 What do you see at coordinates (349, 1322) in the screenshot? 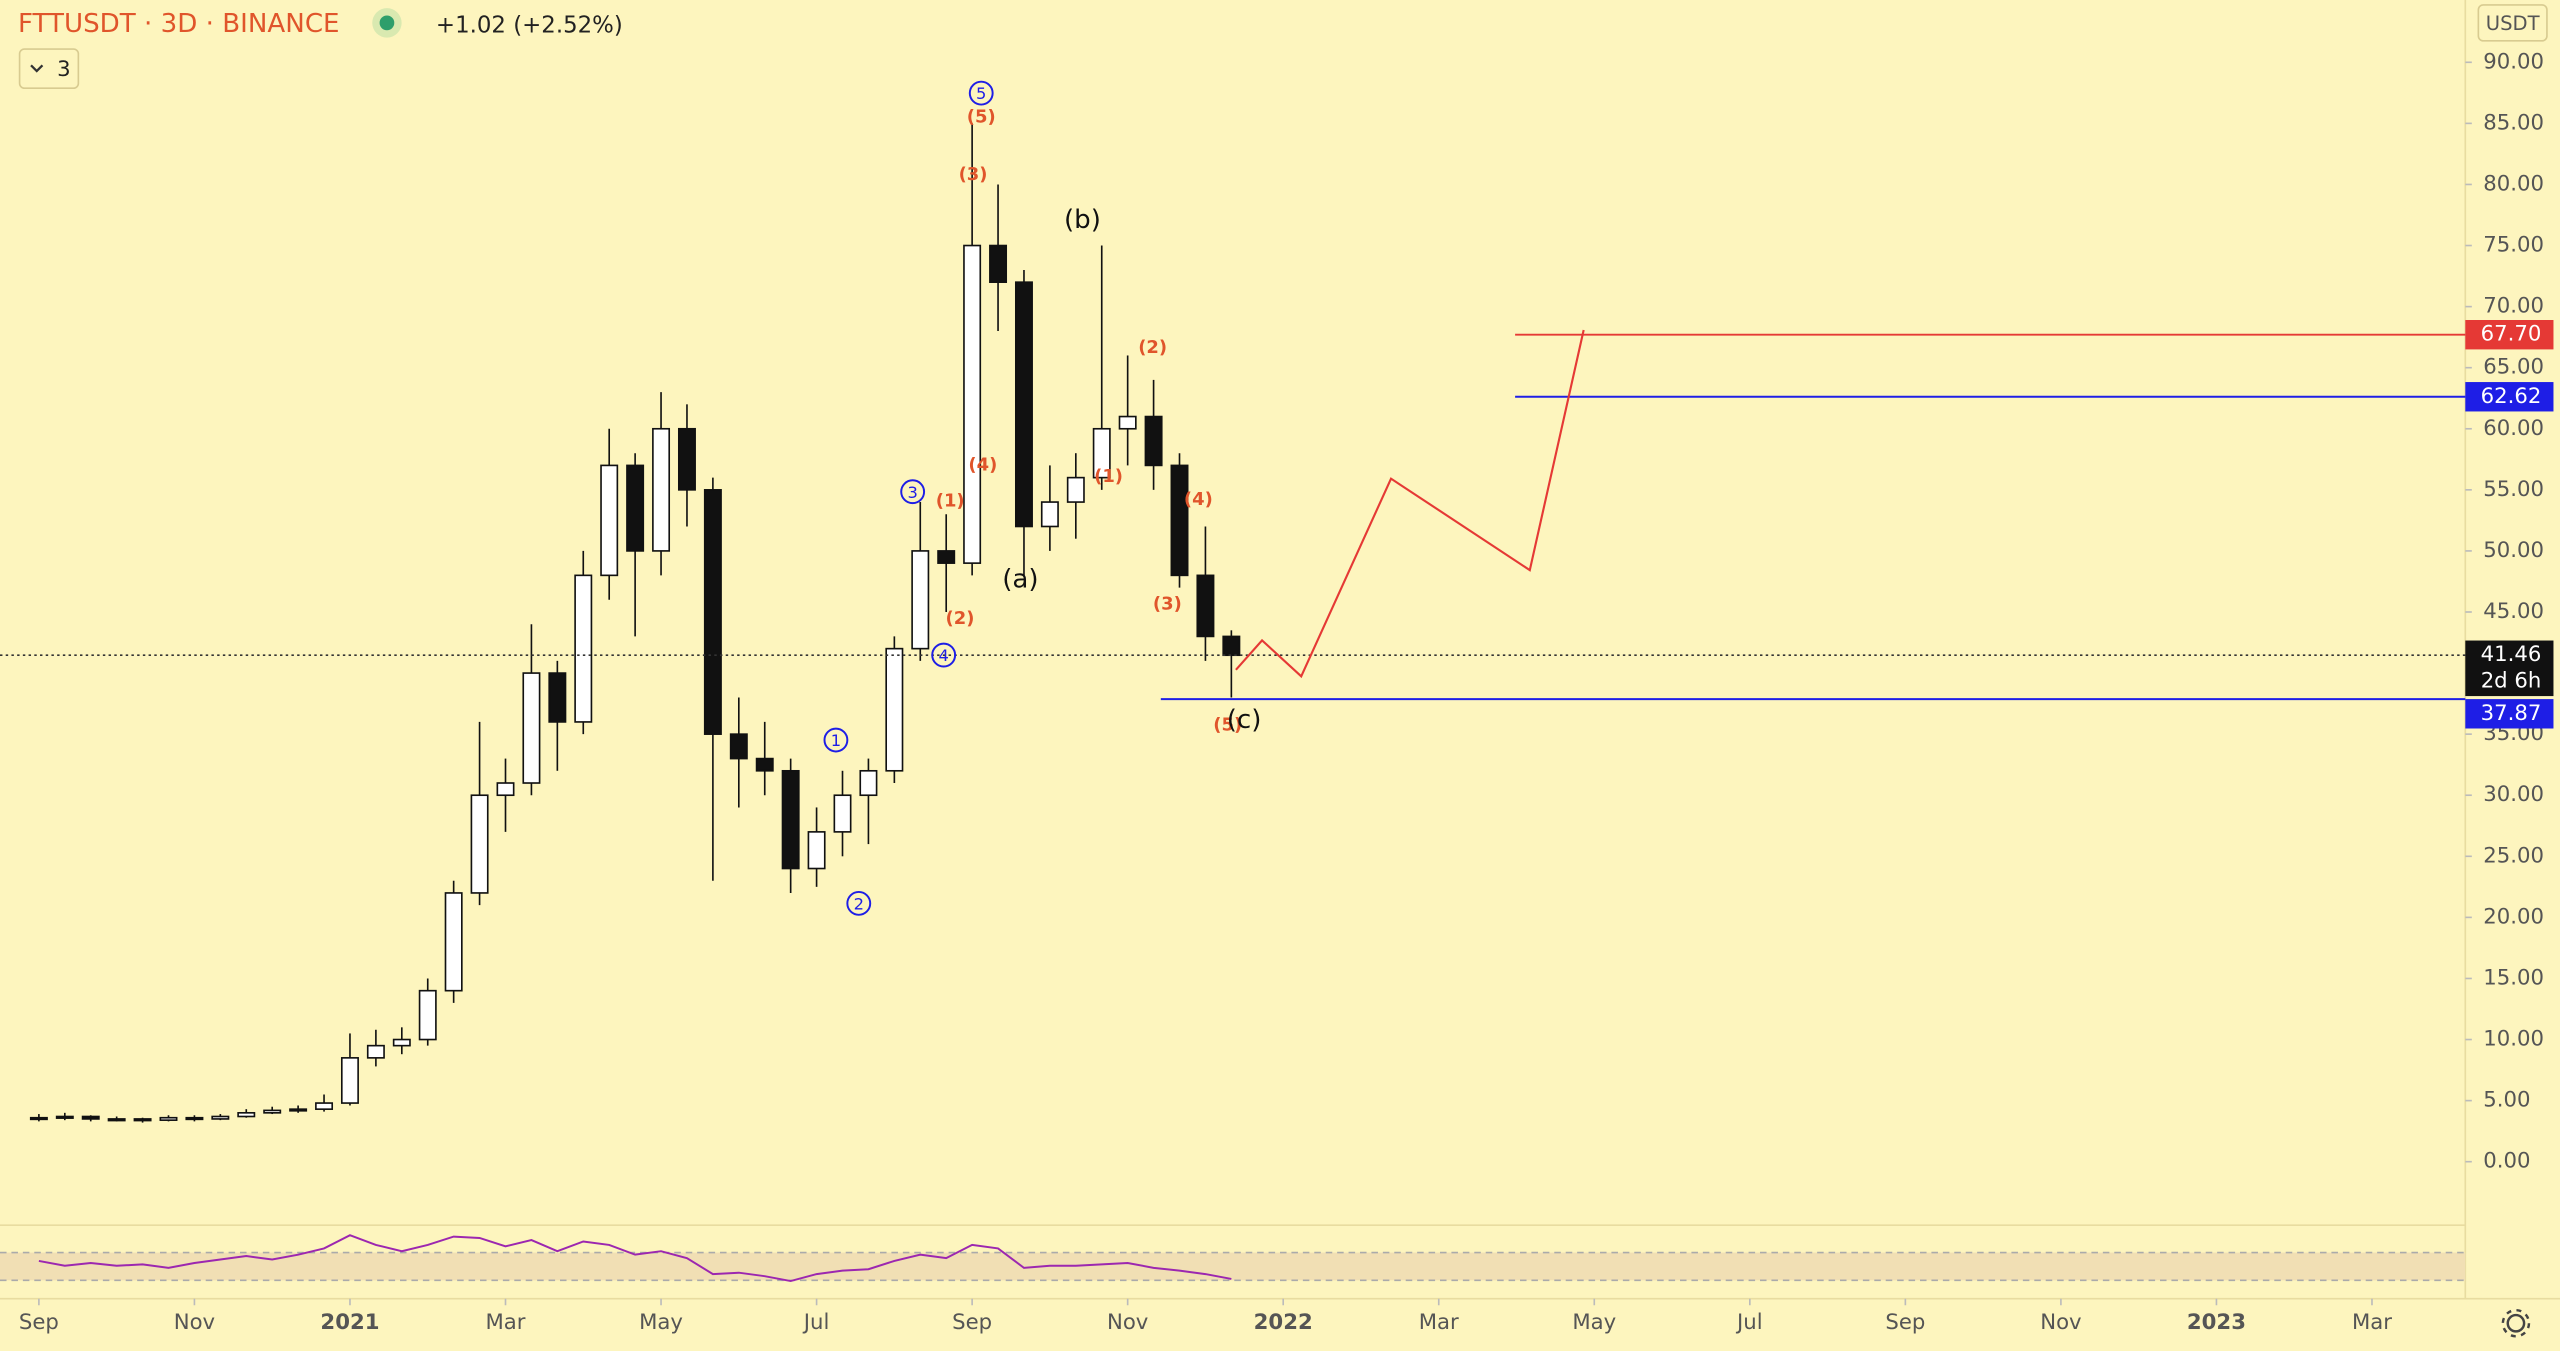
I see `x-tick-label: 2021` at bounding box center [349, 1322].